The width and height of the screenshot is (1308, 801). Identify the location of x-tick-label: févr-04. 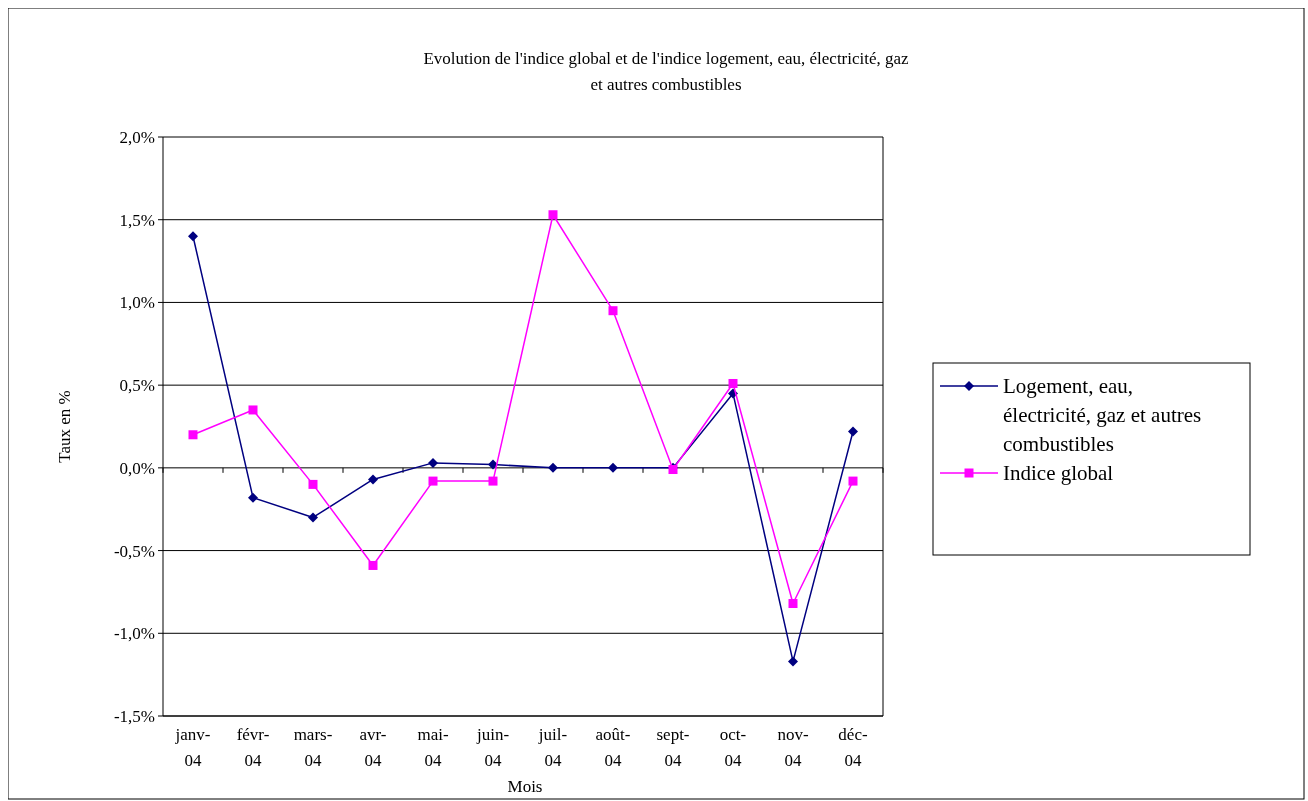
(253, 747).